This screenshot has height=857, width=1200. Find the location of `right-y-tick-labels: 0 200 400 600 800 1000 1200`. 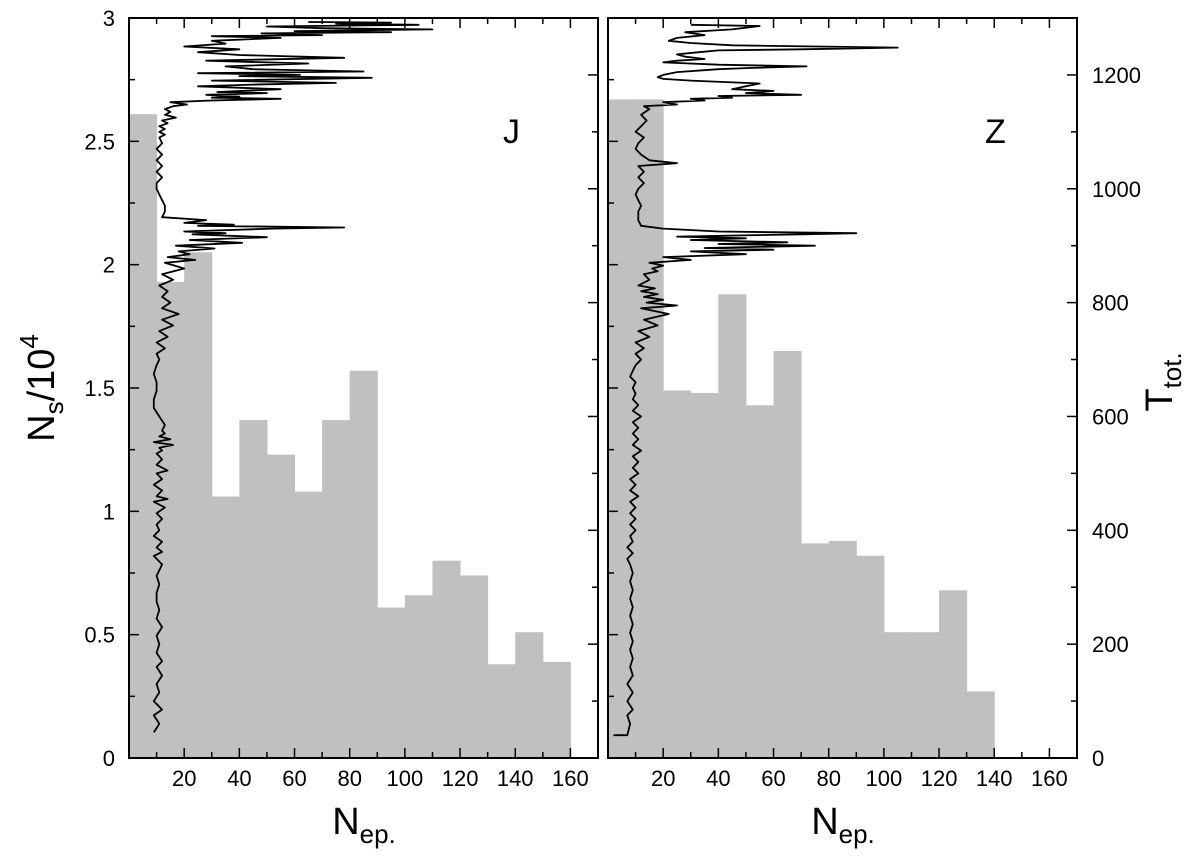

right-y-tick-labels: 0 200 400 600 800 1000 1200 is located at coordinates (1116, 417).